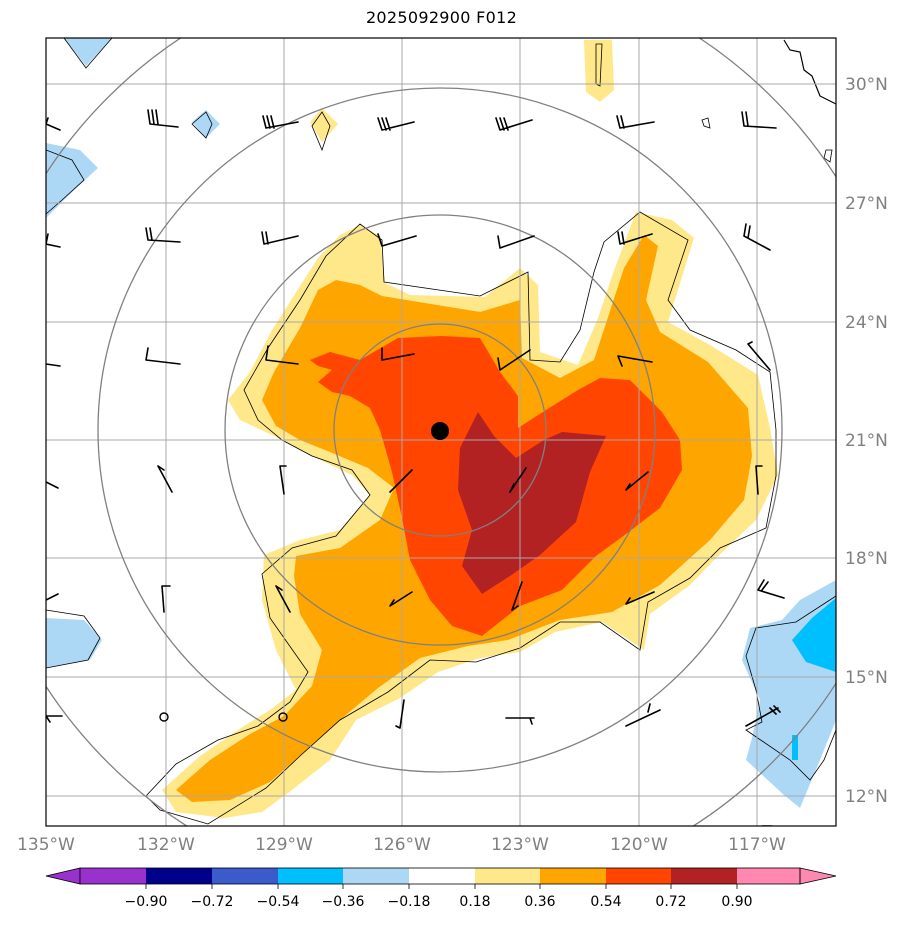 The width and height of the screenshot is (907, 928). Describe the element at coordinates (146, 902) in the screenshot. I see `colorbar-tick-label: −0.90` at that location.